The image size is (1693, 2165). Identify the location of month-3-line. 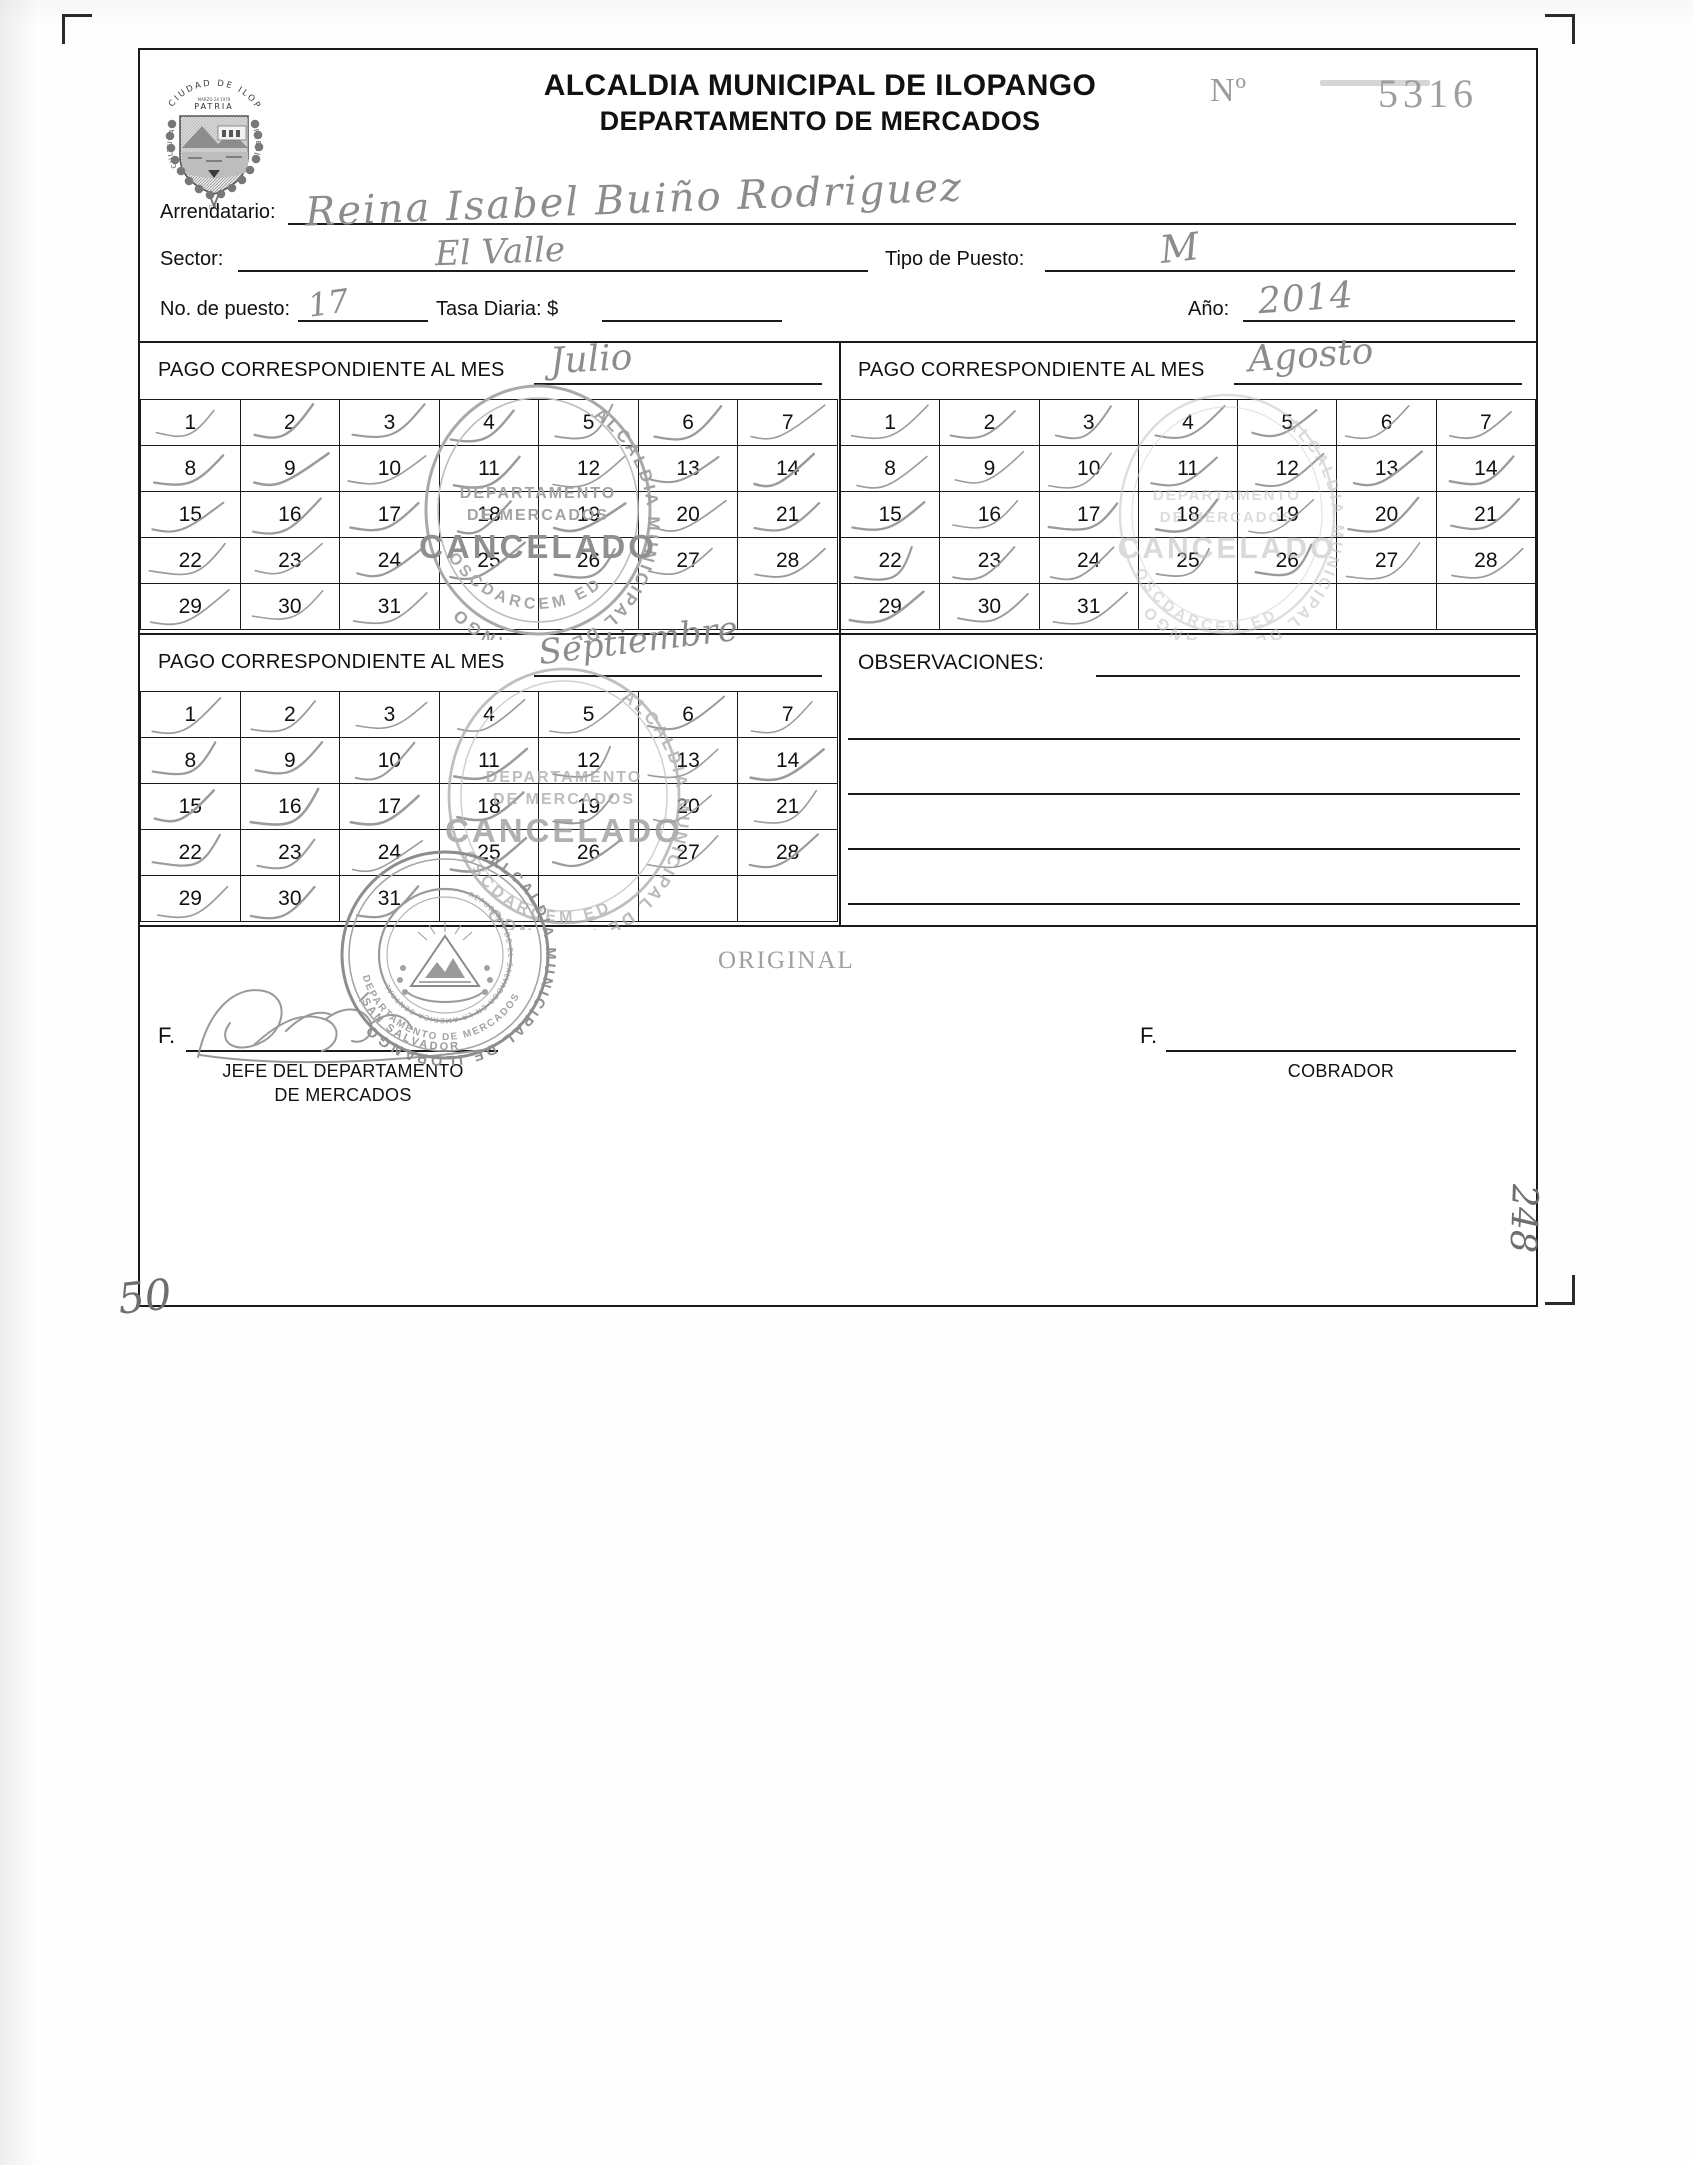
(678, 676).